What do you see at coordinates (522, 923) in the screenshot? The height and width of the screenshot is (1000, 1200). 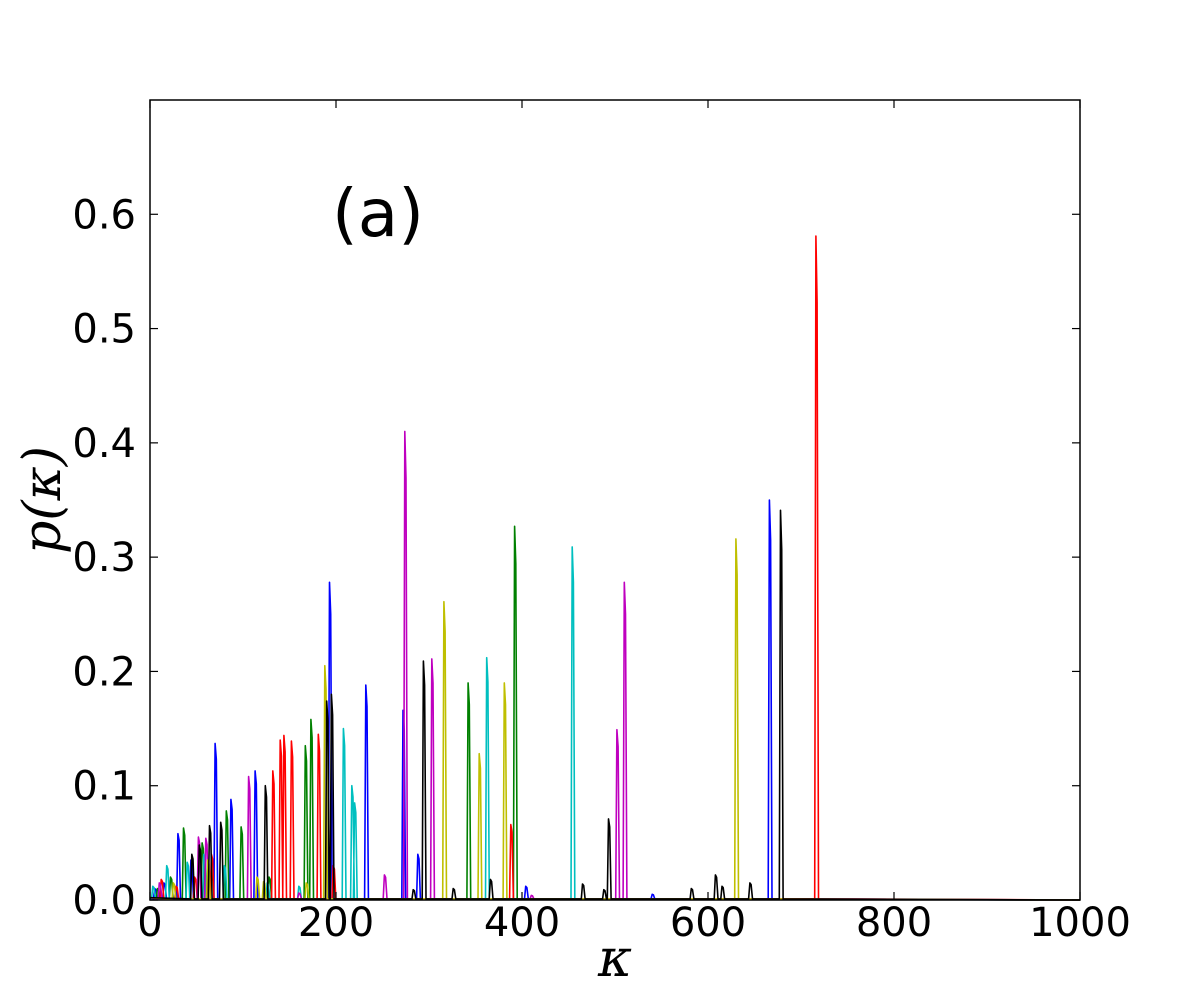 I see `x-tick-label: 400` at bounding box center [522, 923].